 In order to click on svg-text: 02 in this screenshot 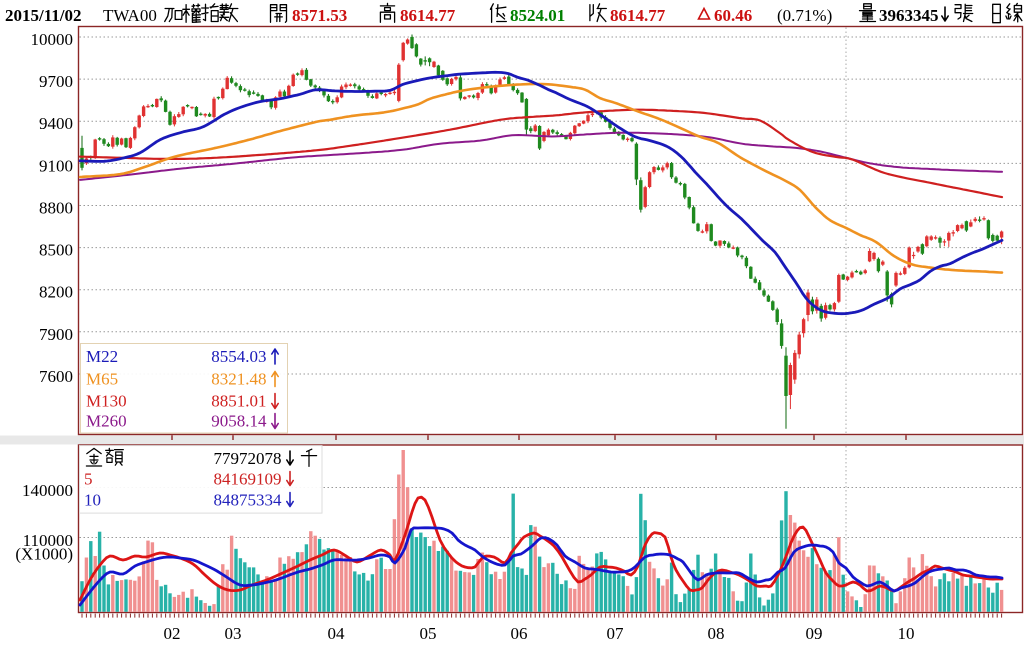, I will do `click(172, 633)`.